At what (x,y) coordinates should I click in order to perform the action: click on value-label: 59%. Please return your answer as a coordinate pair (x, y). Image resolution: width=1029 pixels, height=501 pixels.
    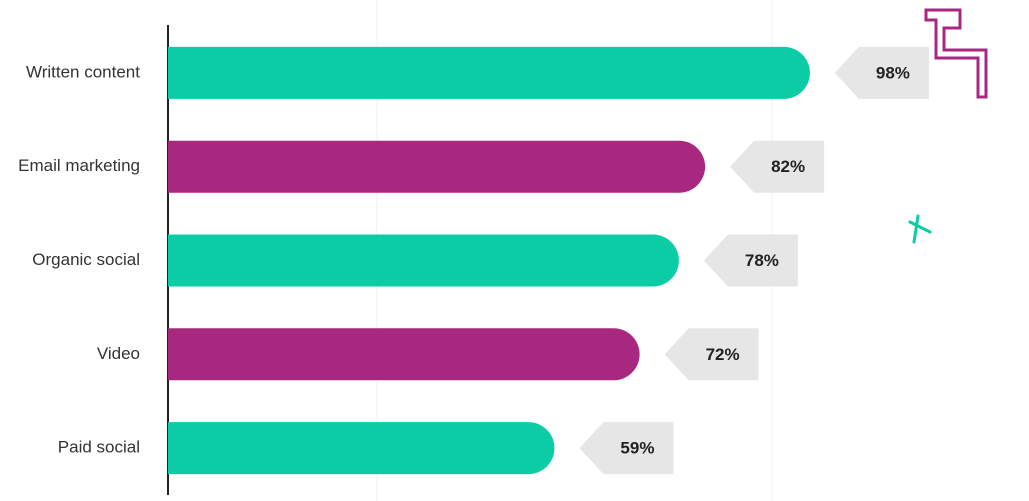
    Looking at the image, I should click on (637, 448).